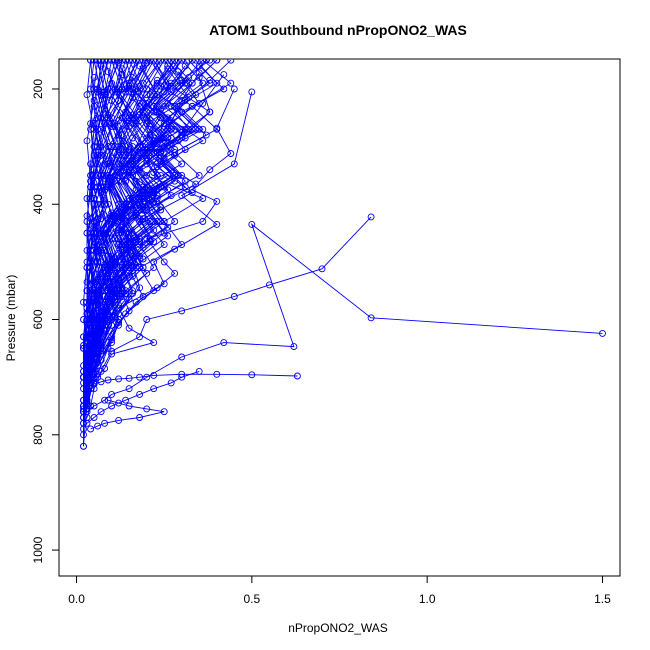 The width and height of the screenshot is (650, 650). What do you see at coordinates (338, 628) in the screenshot?
I see `x-axis-label: nPropONO2_WAS` at bounding box center [338, 628].